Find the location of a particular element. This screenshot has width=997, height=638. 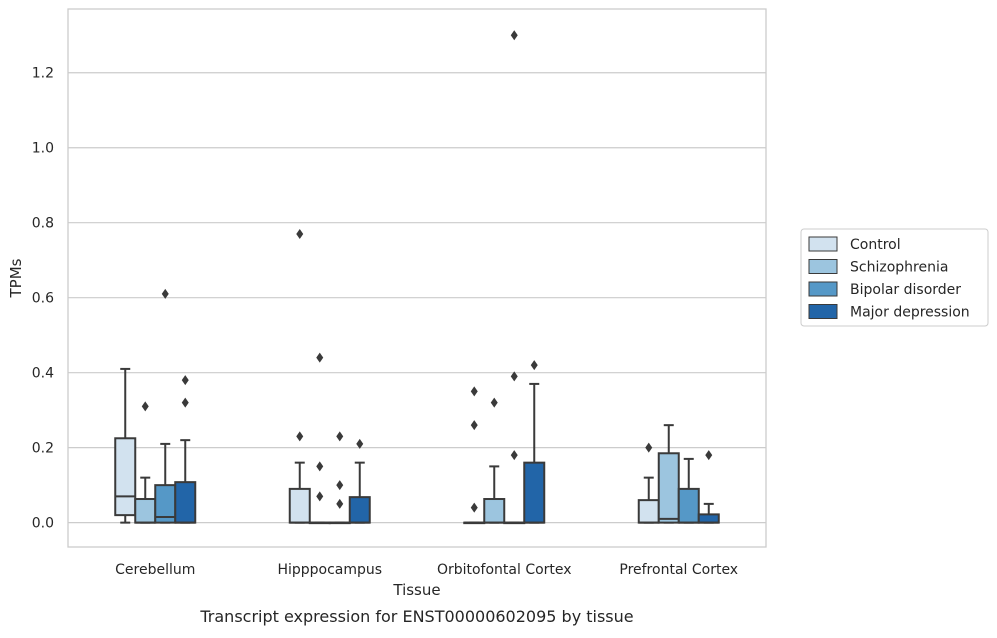

x-tick-label: Hipppocampus is located at coordinates (329, 570).